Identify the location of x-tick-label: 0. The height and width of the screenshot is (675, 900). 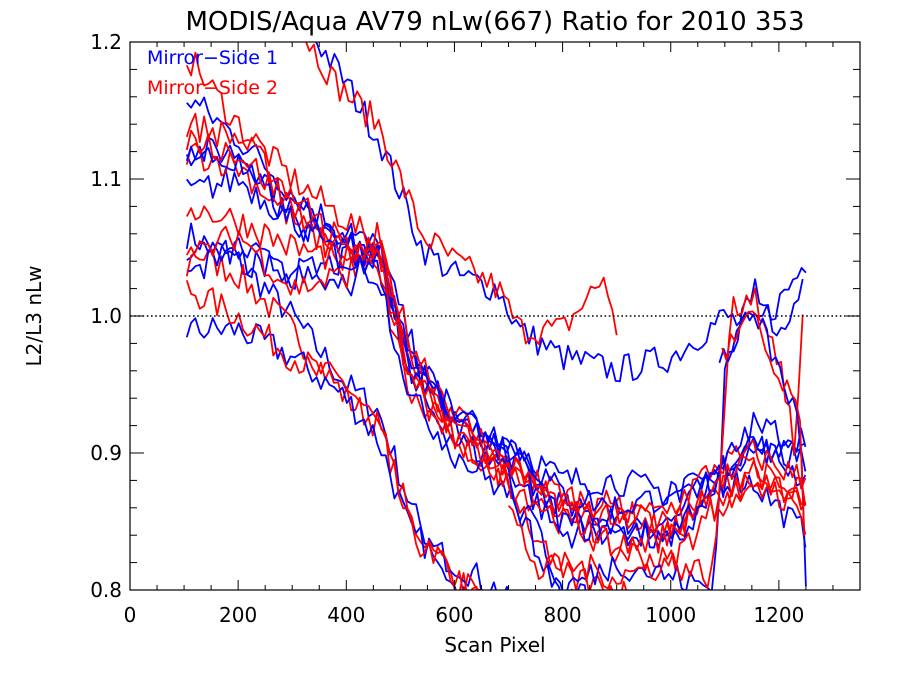
(130, 615).